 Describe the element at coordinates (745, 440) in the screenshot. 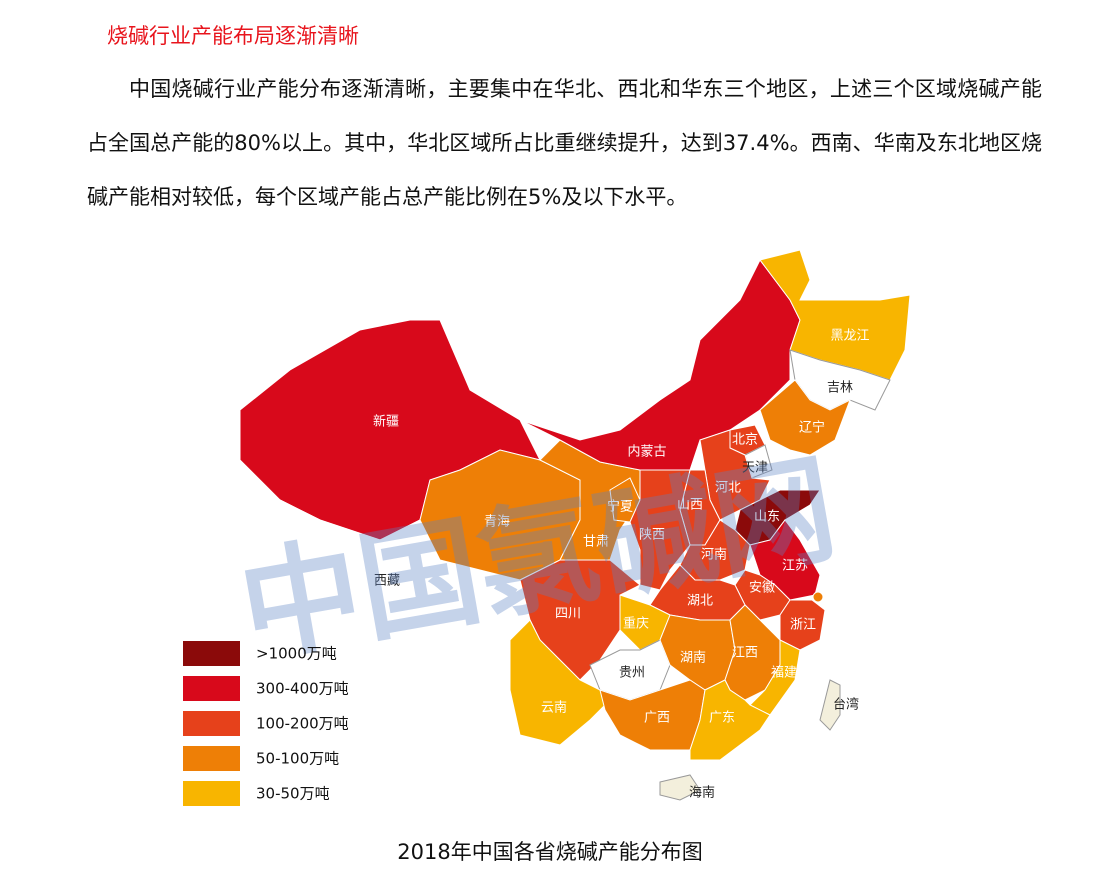

I see `province-label: 北京` at that location.